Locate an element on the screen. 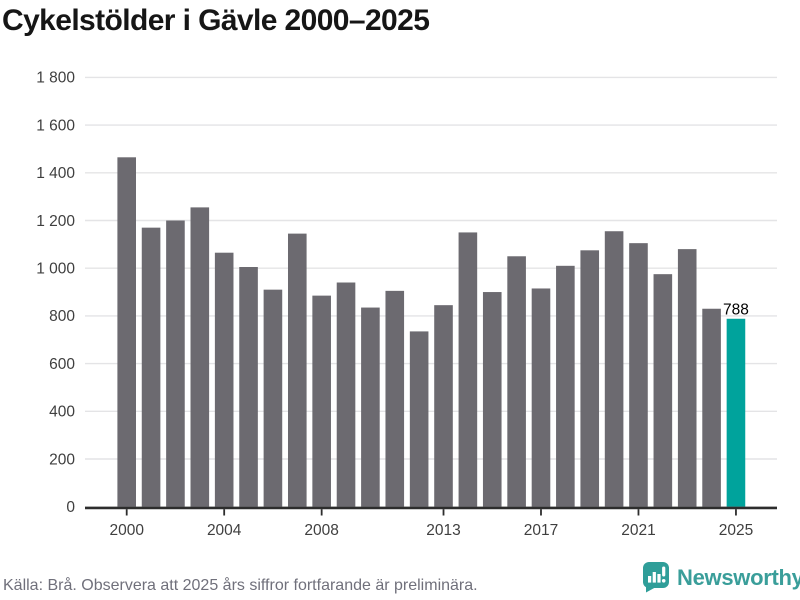 This screenshot has height=600, width=800. y-tick-label: 600 is located at coordinates (62, 364).